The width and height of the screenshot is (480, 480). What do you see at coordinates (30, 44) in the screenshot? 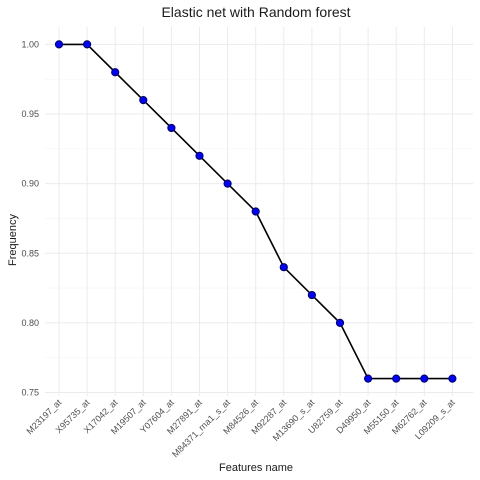
I see `y-tick-label: 1.00` at bounding box center [30, 44].